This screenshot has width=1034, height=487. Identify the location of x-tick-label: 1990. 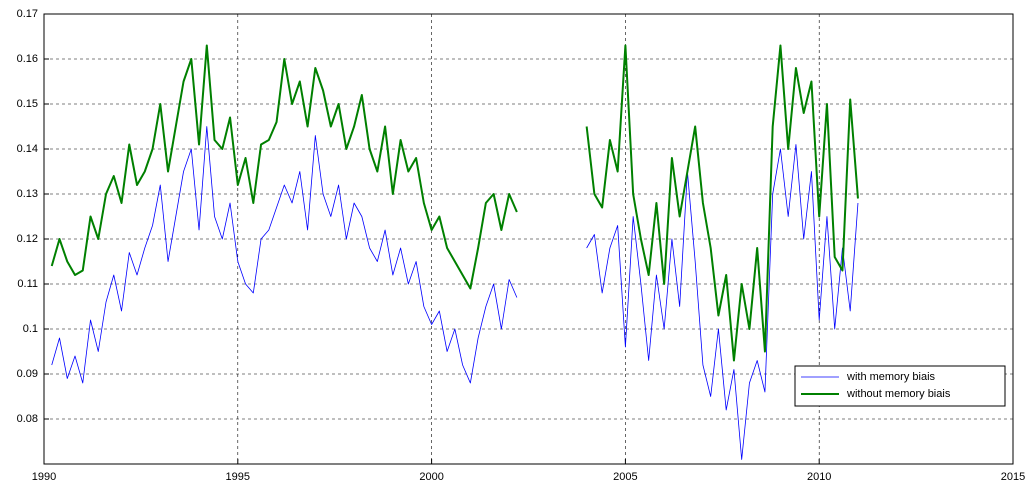
(44, 477).